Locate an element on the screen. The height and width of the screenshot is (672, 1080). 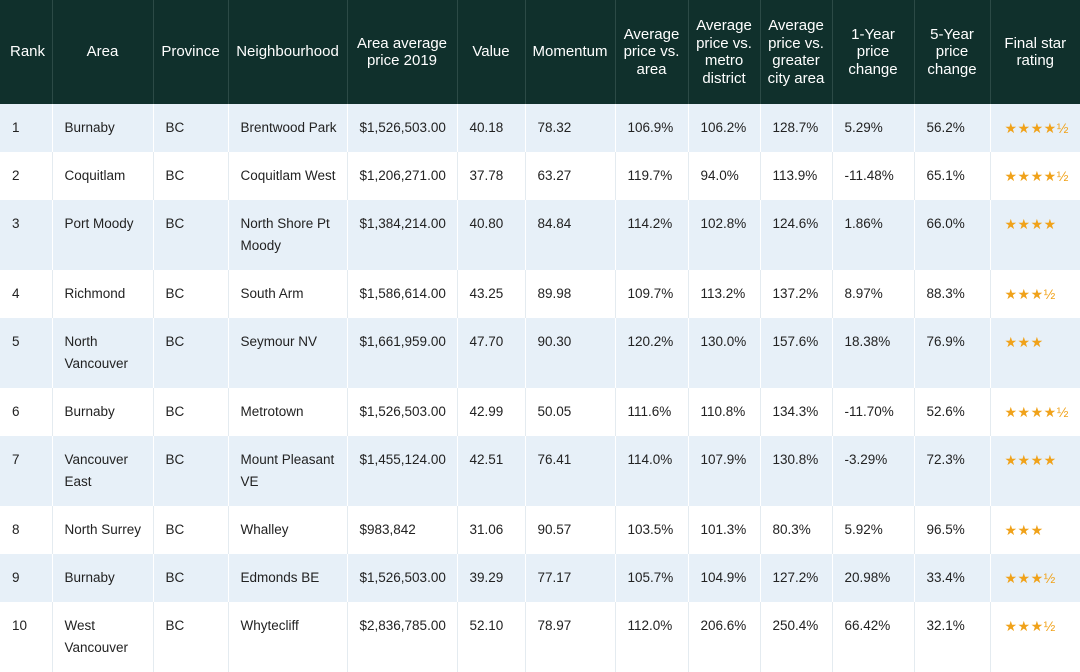
1-year-change-cell: 5.92% is located at coordinates (873, 530).